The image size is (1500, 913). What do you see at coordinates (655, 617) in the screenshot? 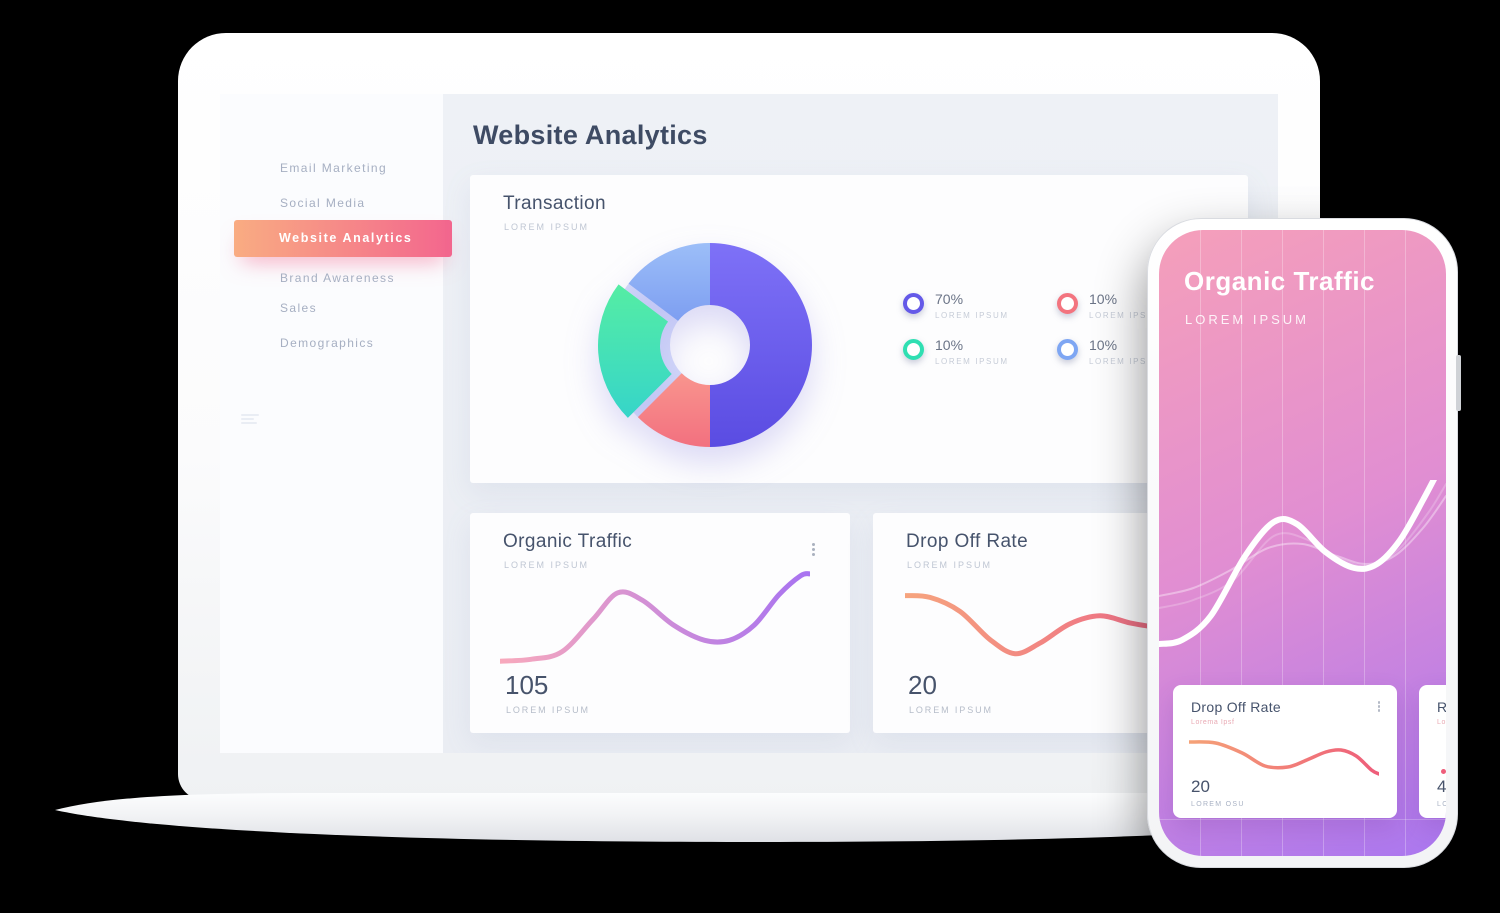
I see `organic-traffic-line-chart` at bounding box center [655, 617].